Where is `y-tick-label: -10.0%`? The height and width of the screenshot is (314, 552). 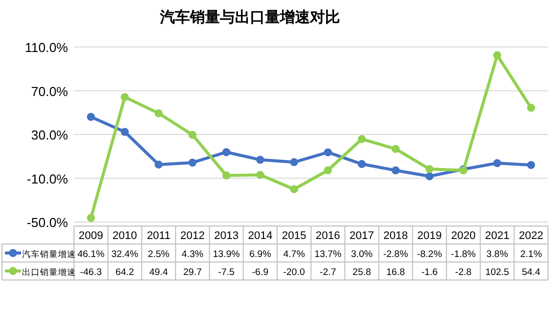
y-tick-label: -10.0% is located at coordinates (47, 178).